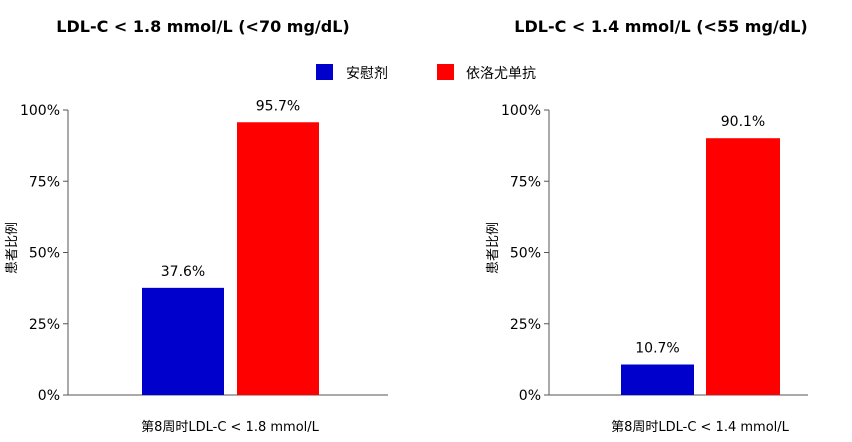 The height and width of the screenshot is (442, 852). What do you see at coordinates (183, 272) in the screenshot?
I see `data-label: 37.6%` at bounding box center [183, 272].